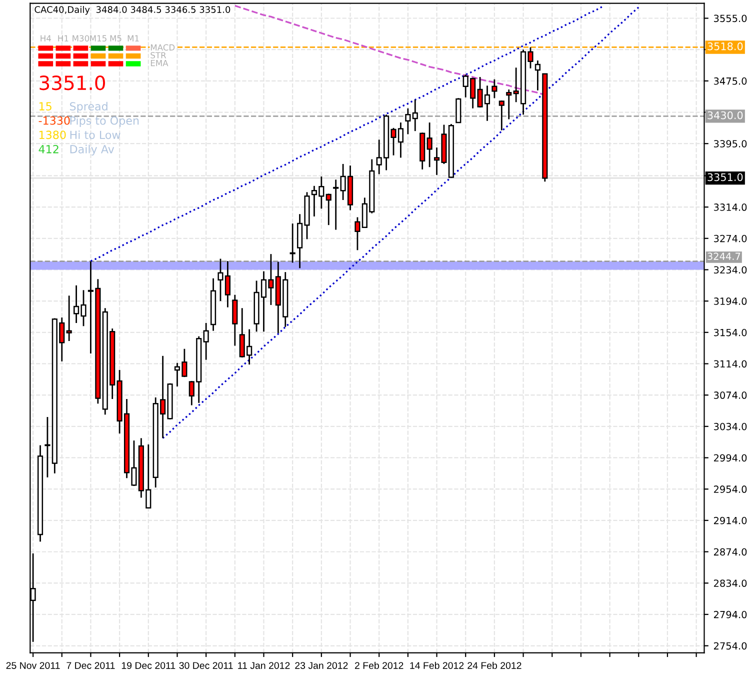 The image size is (754, 673). Describe the element at coordinates (730, 301) in the screenshot. I see `y-tick-label: 3194.0` at that location.